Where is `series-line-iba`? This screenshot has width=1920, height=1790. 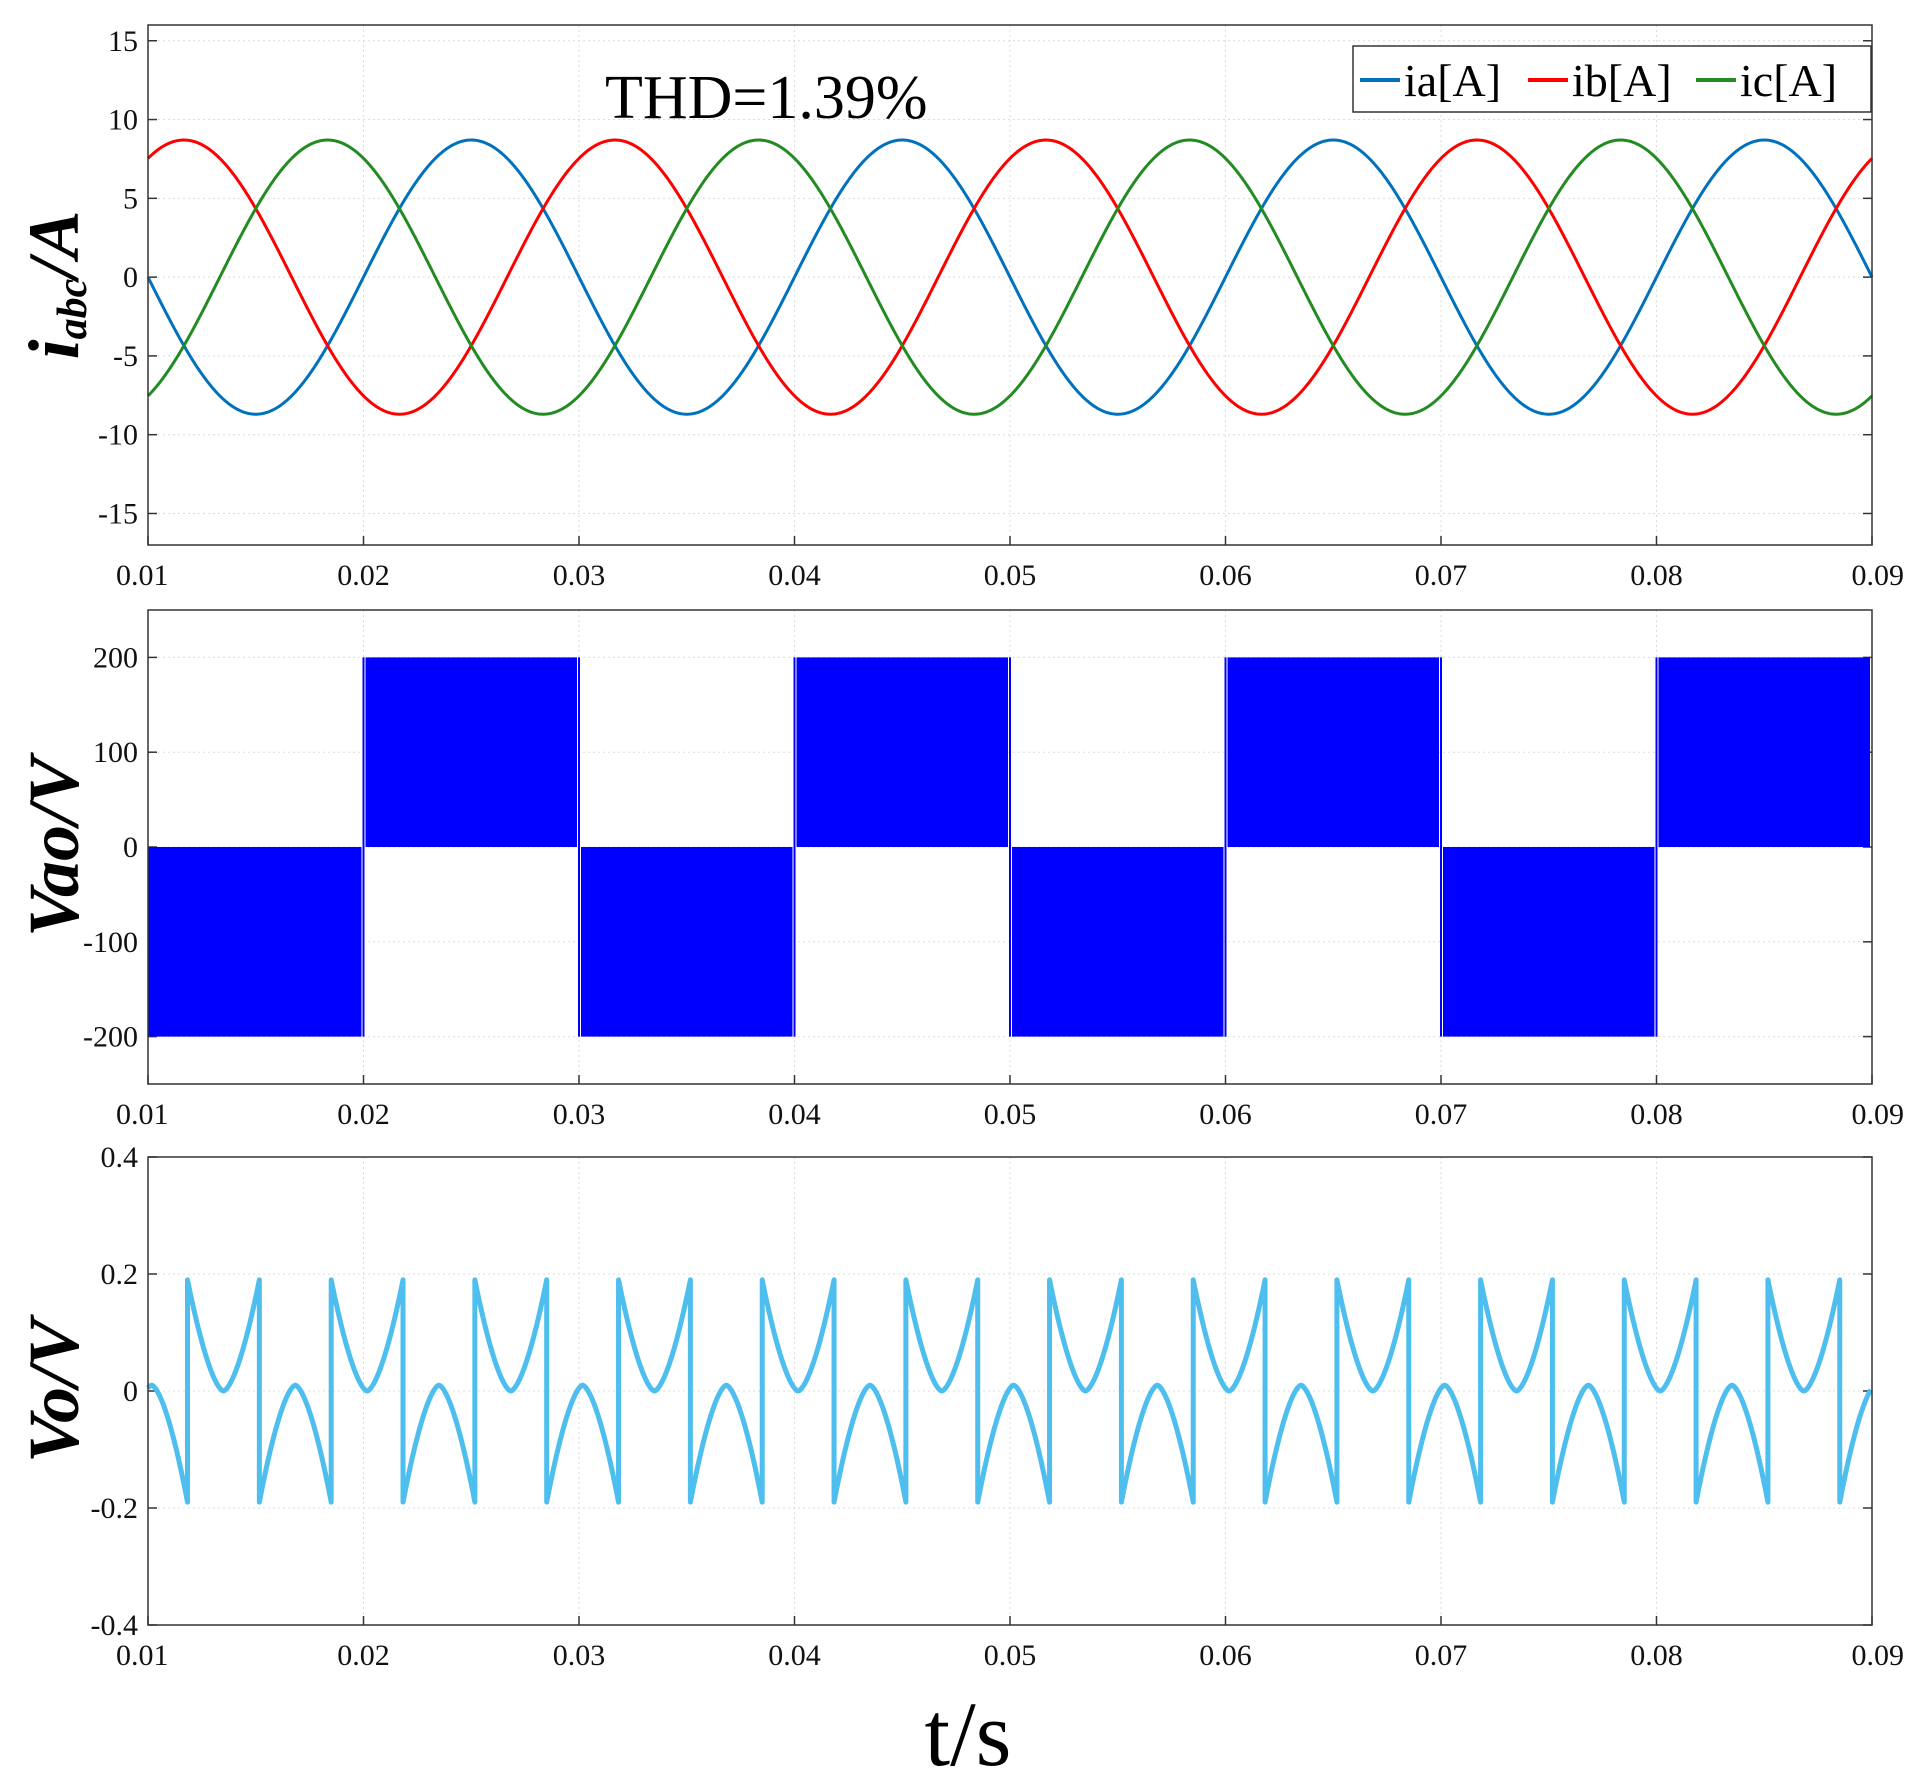 series-line-iba is located at coordinates (1010, 277).